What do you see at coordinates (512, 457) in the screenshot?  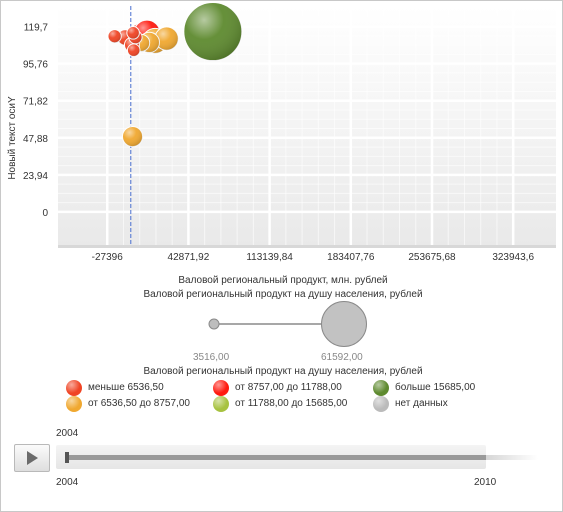 I see `timeline-tail` at bounding box center [512, 457].